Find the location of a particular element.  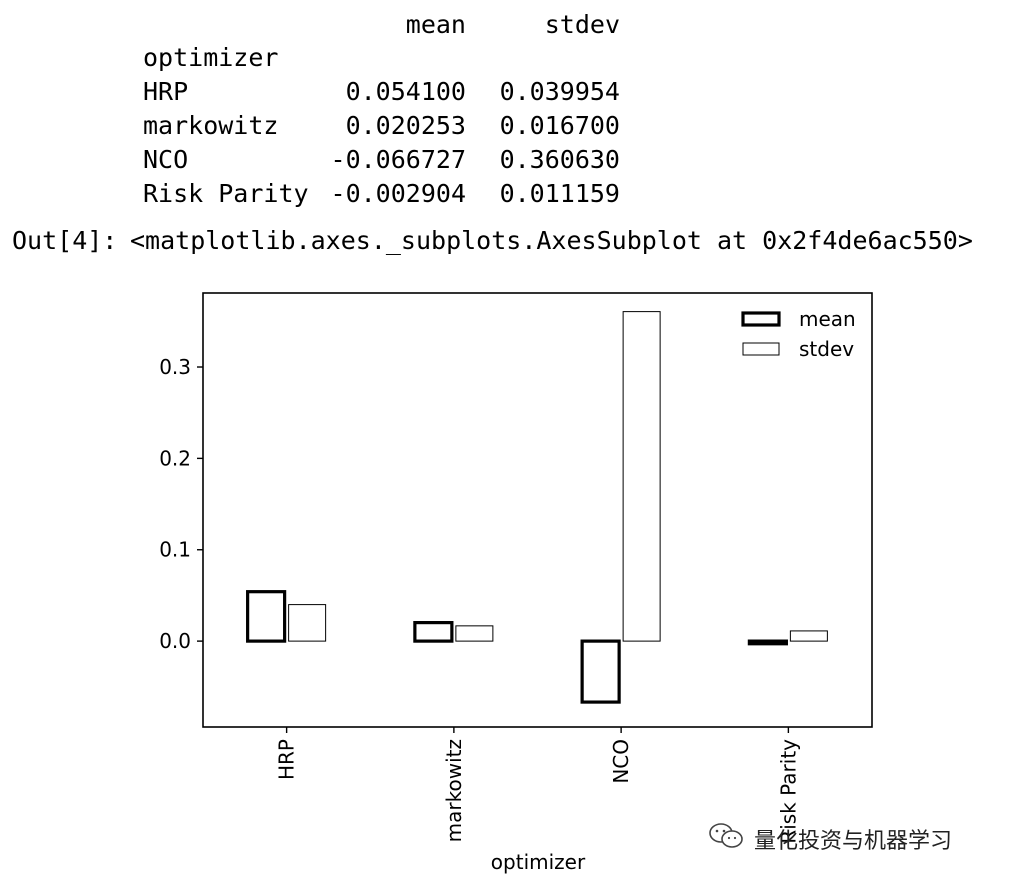

row-label: markowitz is located at coordinates (211, 125).